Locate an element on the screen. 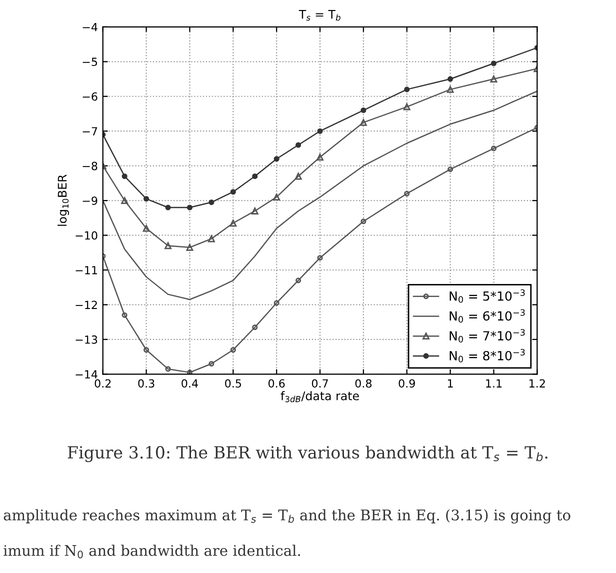 The height and width of the screenshot is (573, 616). y-tick-label: −6 is located at coordinates (90, 96).